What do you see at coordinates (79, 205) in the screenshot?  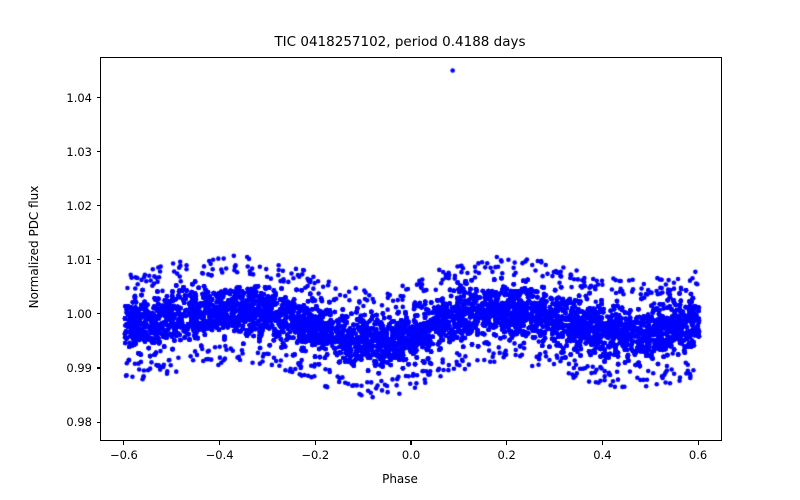 I see `y-tick-label: 1.02` at bounding box center [79, 205].